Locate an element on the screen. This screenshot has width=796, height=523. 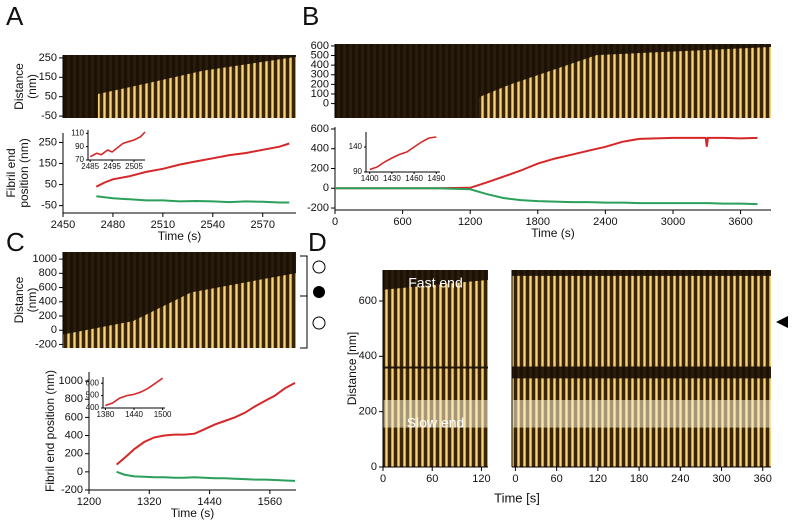
panel-label: D is located at coordinates (317, 242).